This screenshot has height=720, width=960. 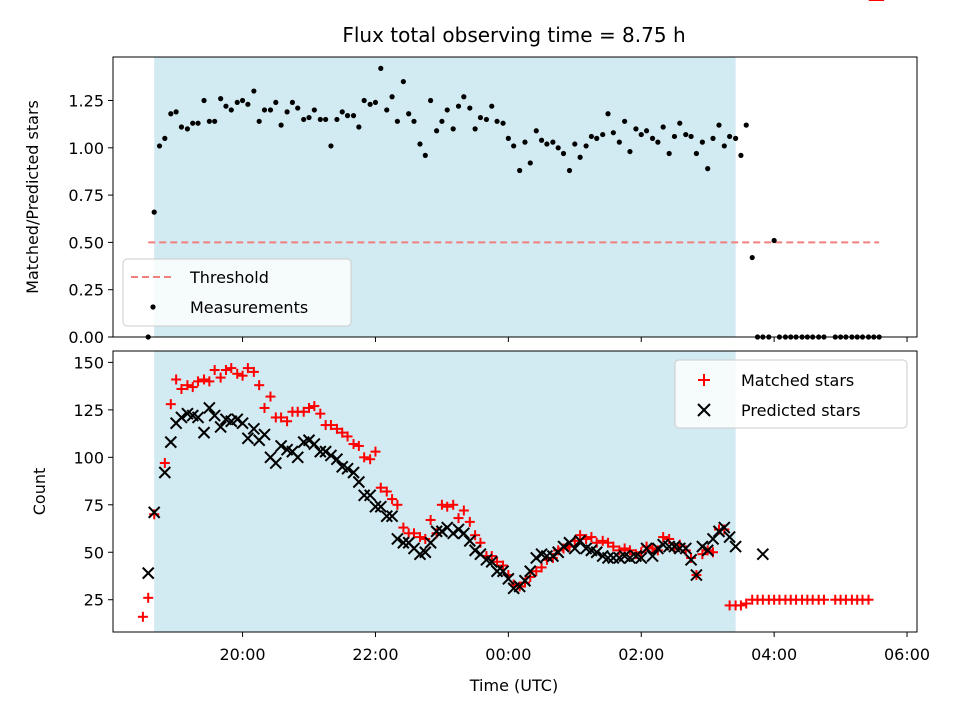 I want to click on x-tick-label: 00:00, so click(x=508, y=654).